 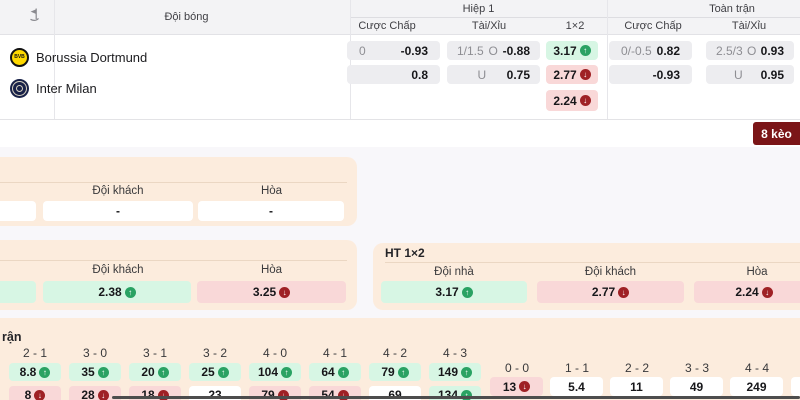 I want to click on score-header: 4 - 3, so click(x=454, y=353).